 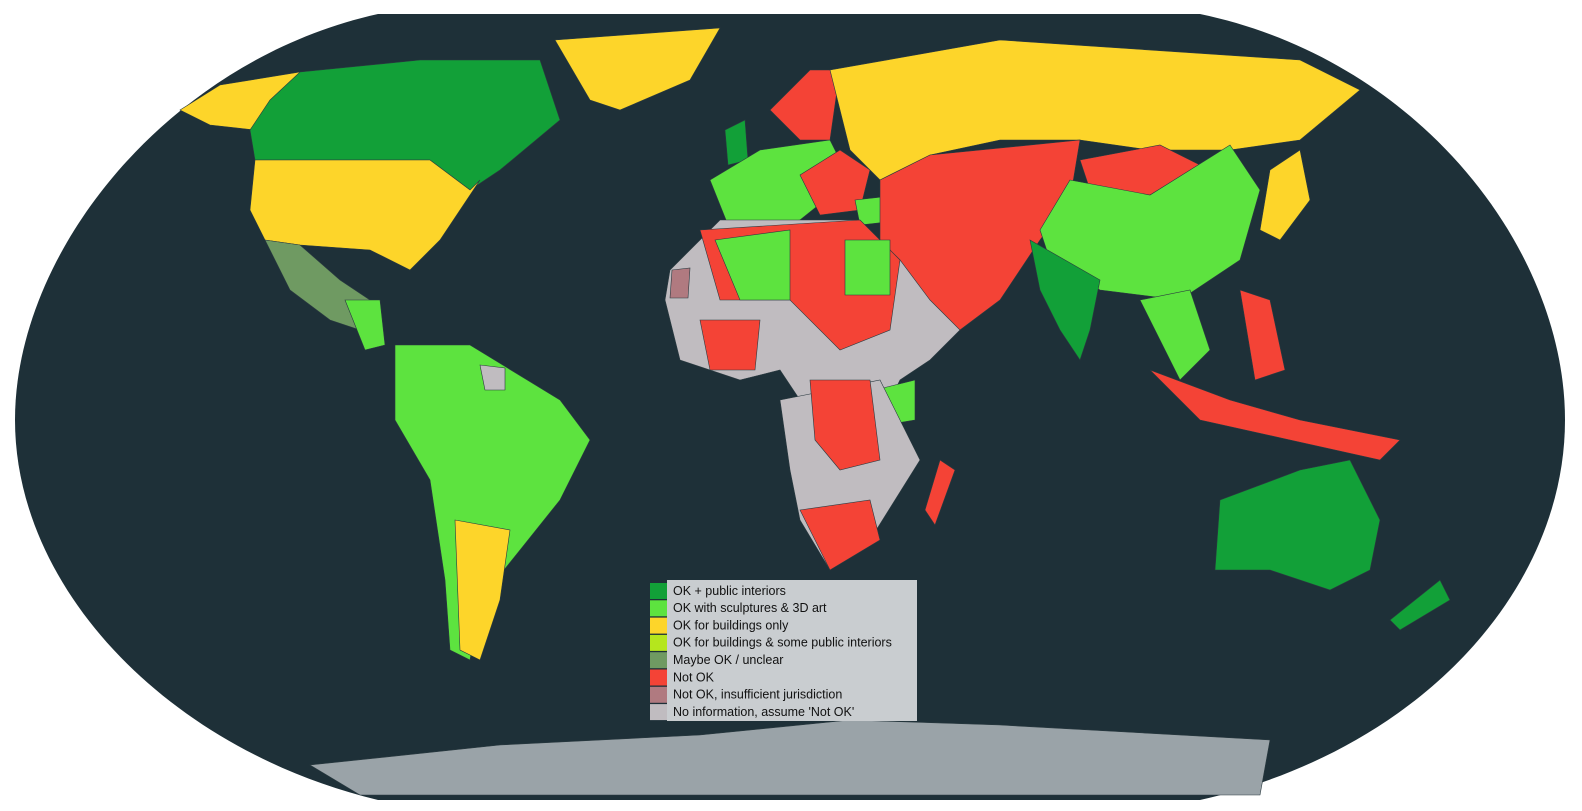 What do you see at coordinates (763, 712) in the screenshot?
I see `legend-label: No information, assume 'Not OK'` at bounding box center [763, 712].